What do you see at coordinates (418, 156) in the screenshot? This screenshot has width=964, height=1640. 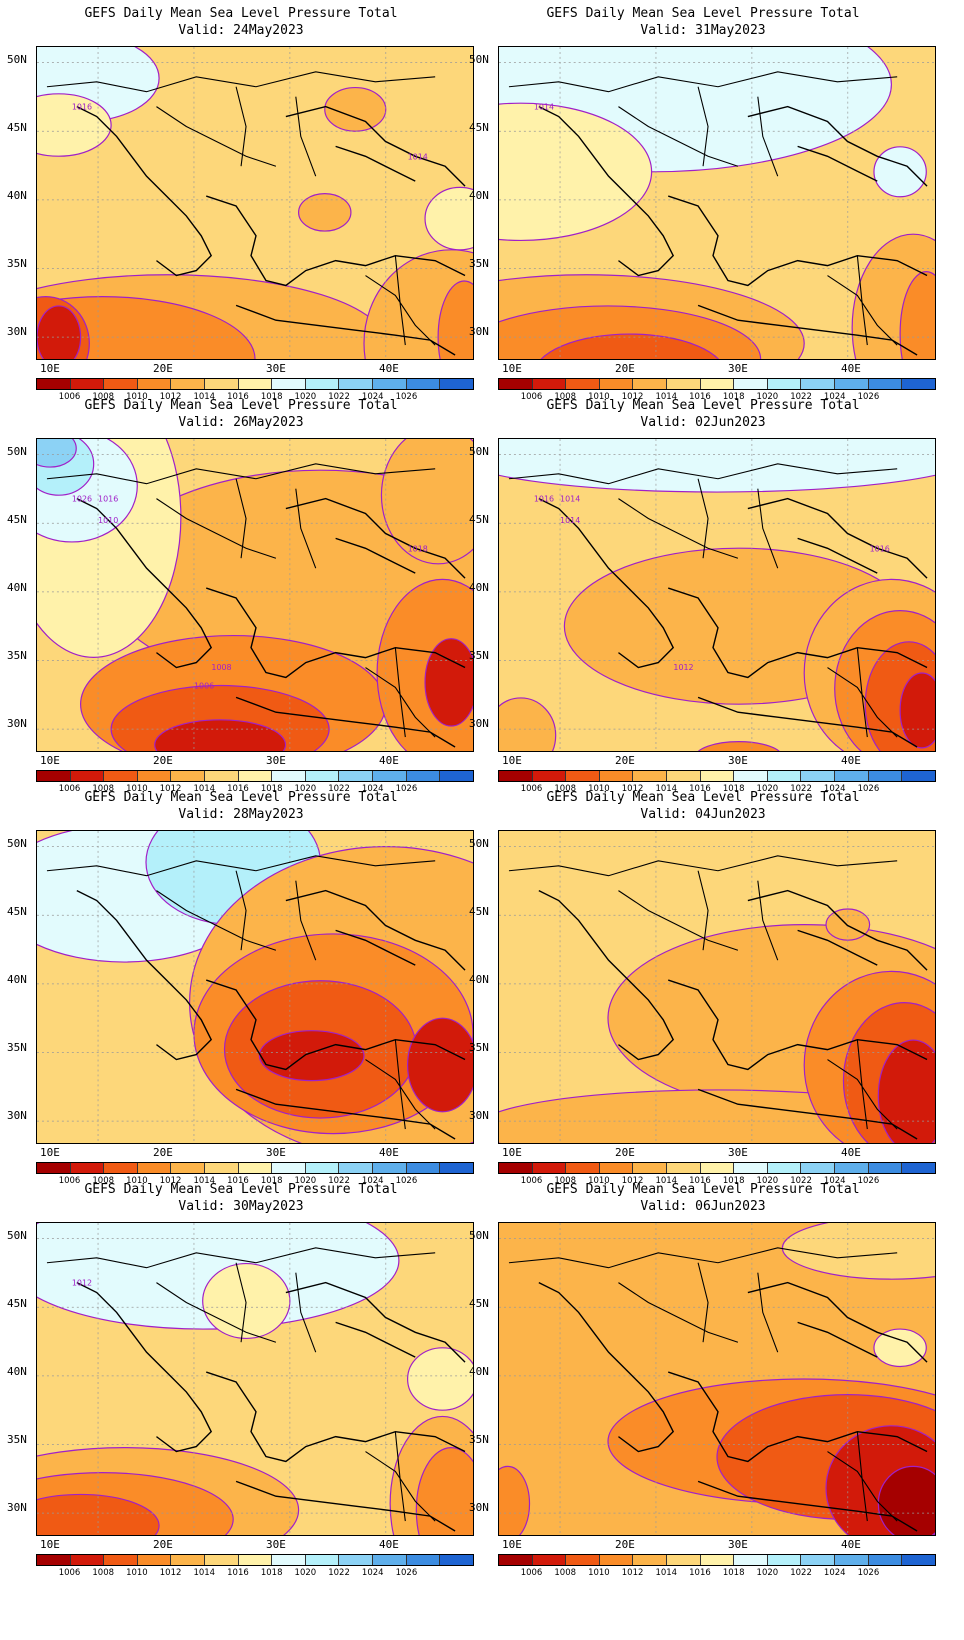 I see `contour-label: 1014` at bounding box center [418, 156].